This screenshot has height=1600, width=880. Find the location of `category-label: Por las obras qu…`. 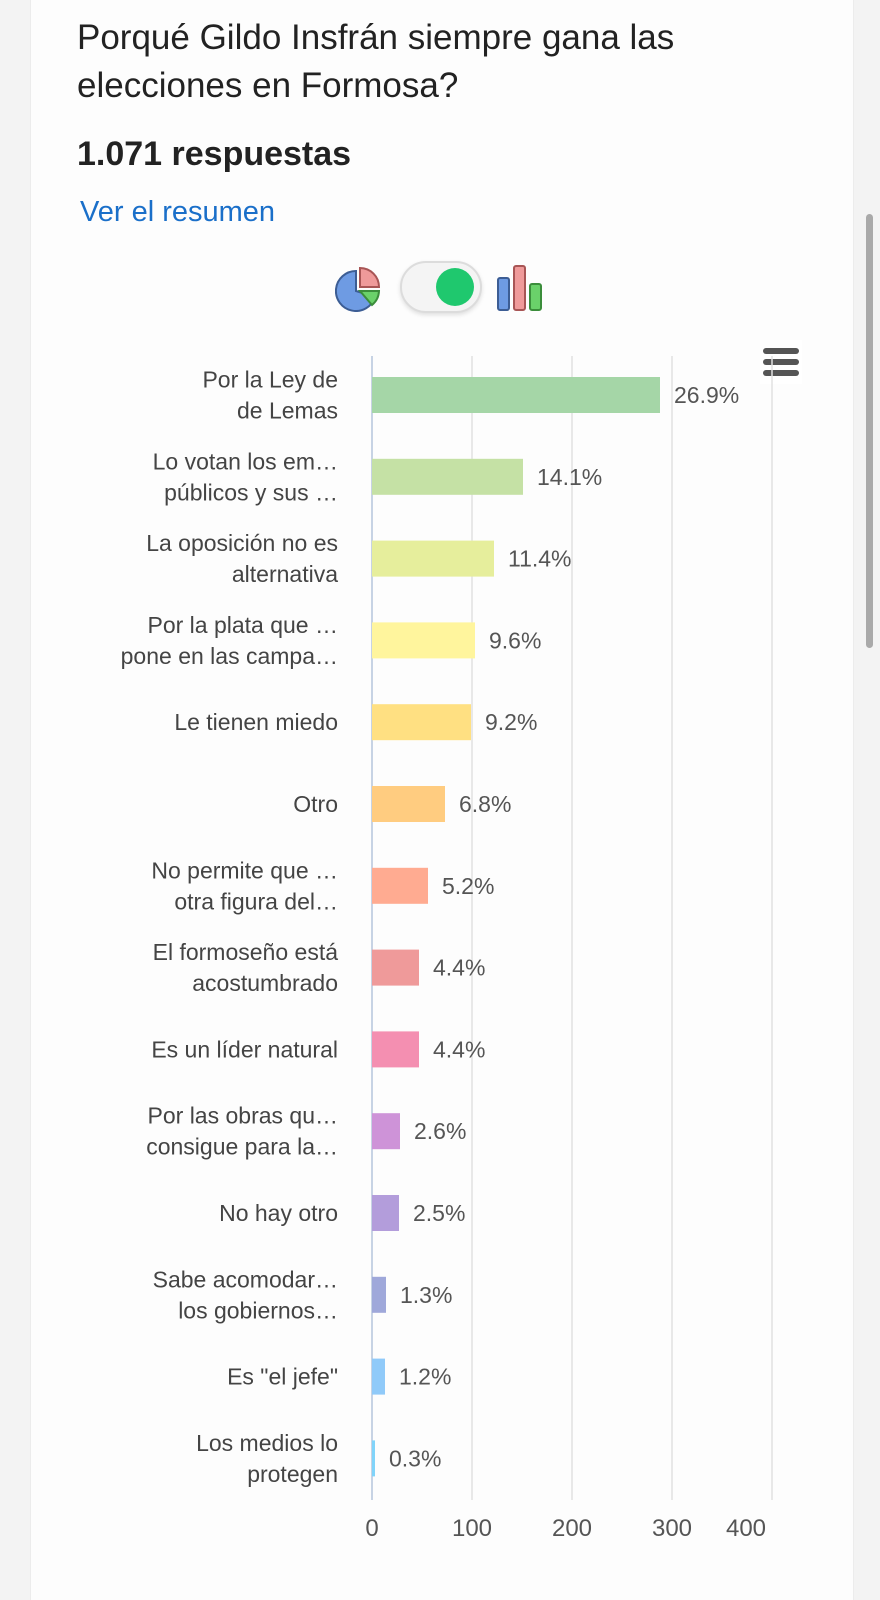

category-label: Por las obras qu… is located at coordinates (243, 1116).